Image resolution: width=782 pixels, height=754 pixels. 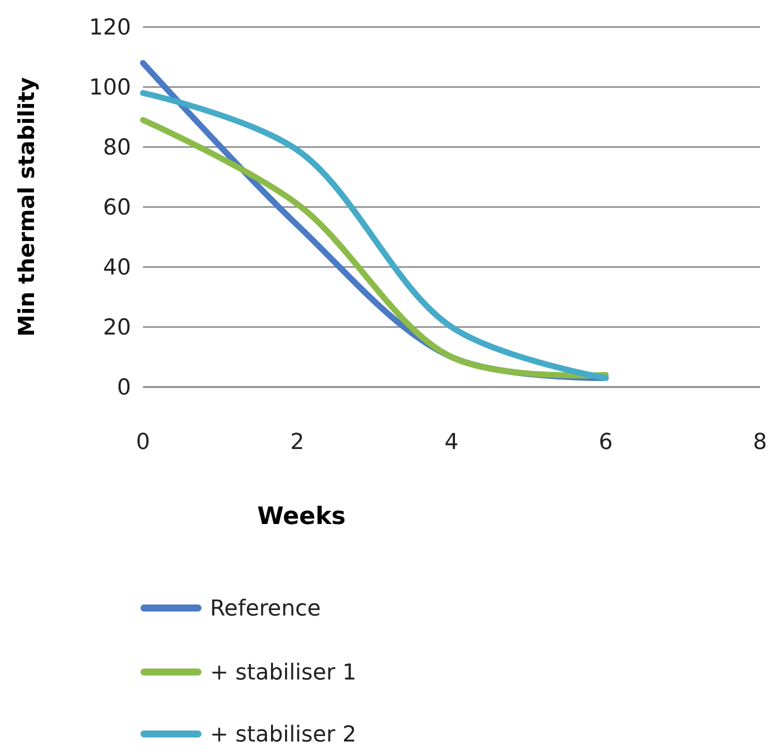 What do you see at coordinates (283, 673) in the screenshot?
I see `legend-label: + stabiliser 1` at bounding box center [283, 673].